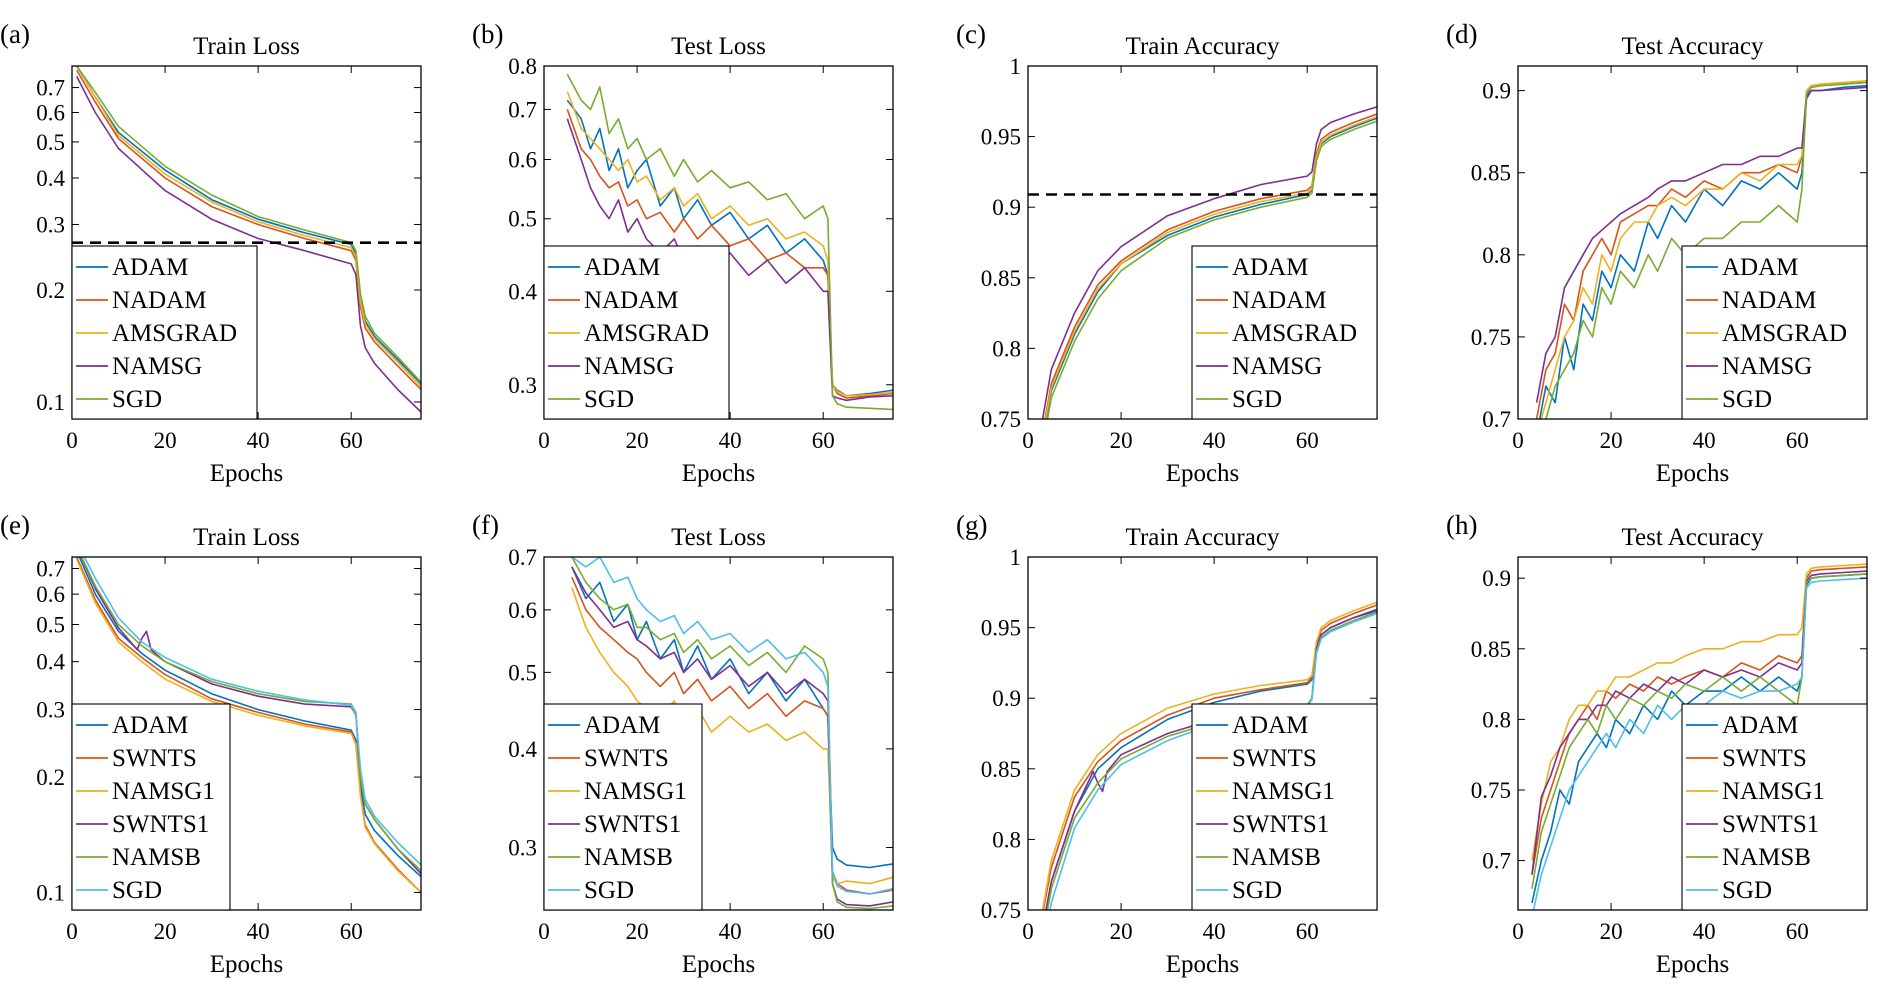  I want to click on series-line-amsgrad, so click(1210, 267).